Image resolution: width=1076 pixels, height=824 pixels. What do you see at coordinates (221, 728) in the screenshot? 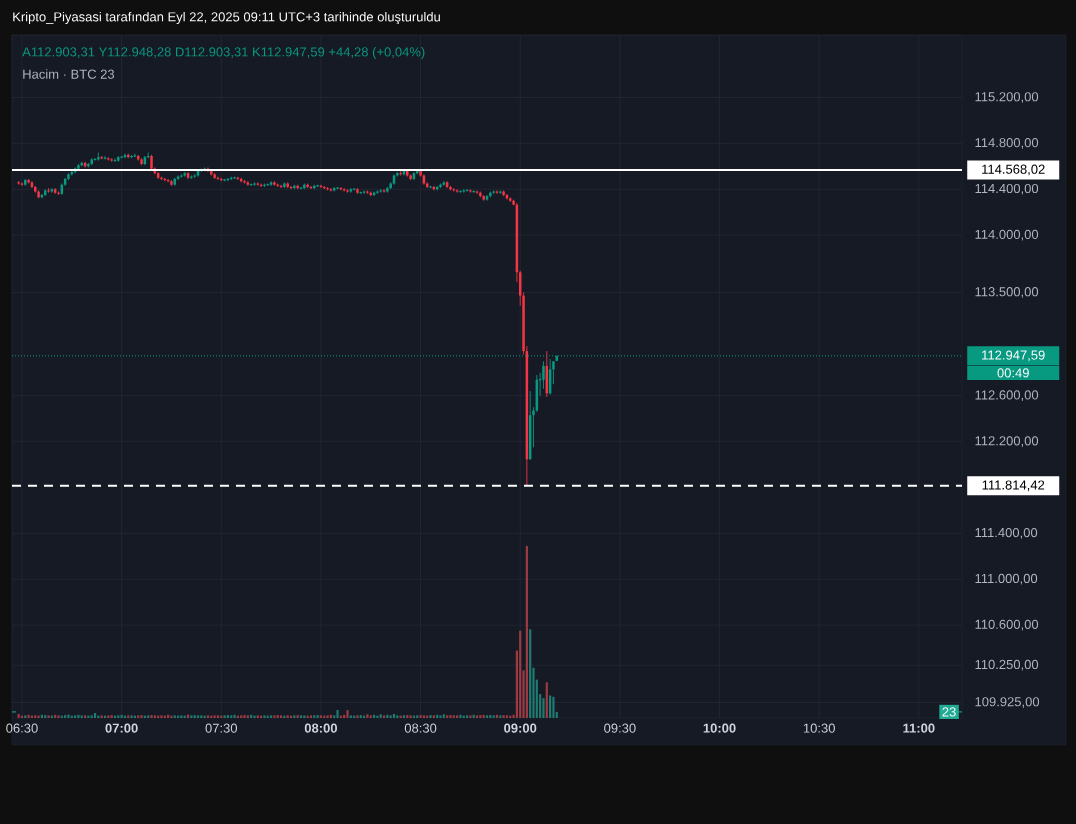
I see `x-tick-label: 07:30` at bounding box center [221, 728].